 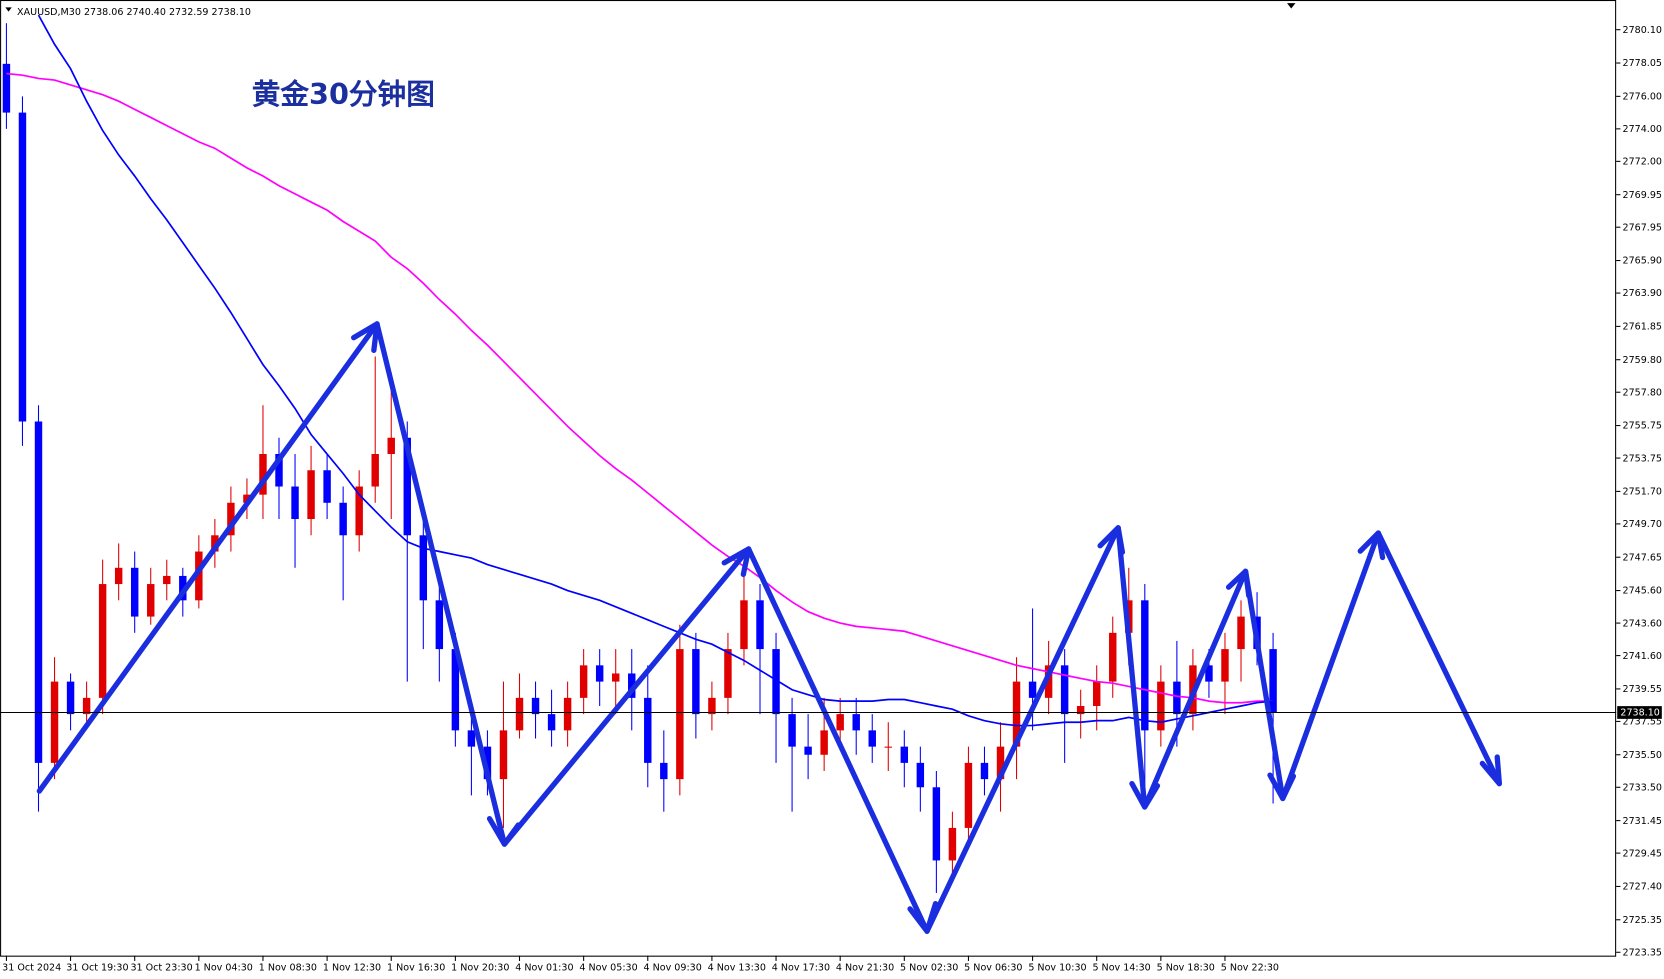 I want to click on x-tick-label: 1 Nov 12:30, so click(x=352, y=968).